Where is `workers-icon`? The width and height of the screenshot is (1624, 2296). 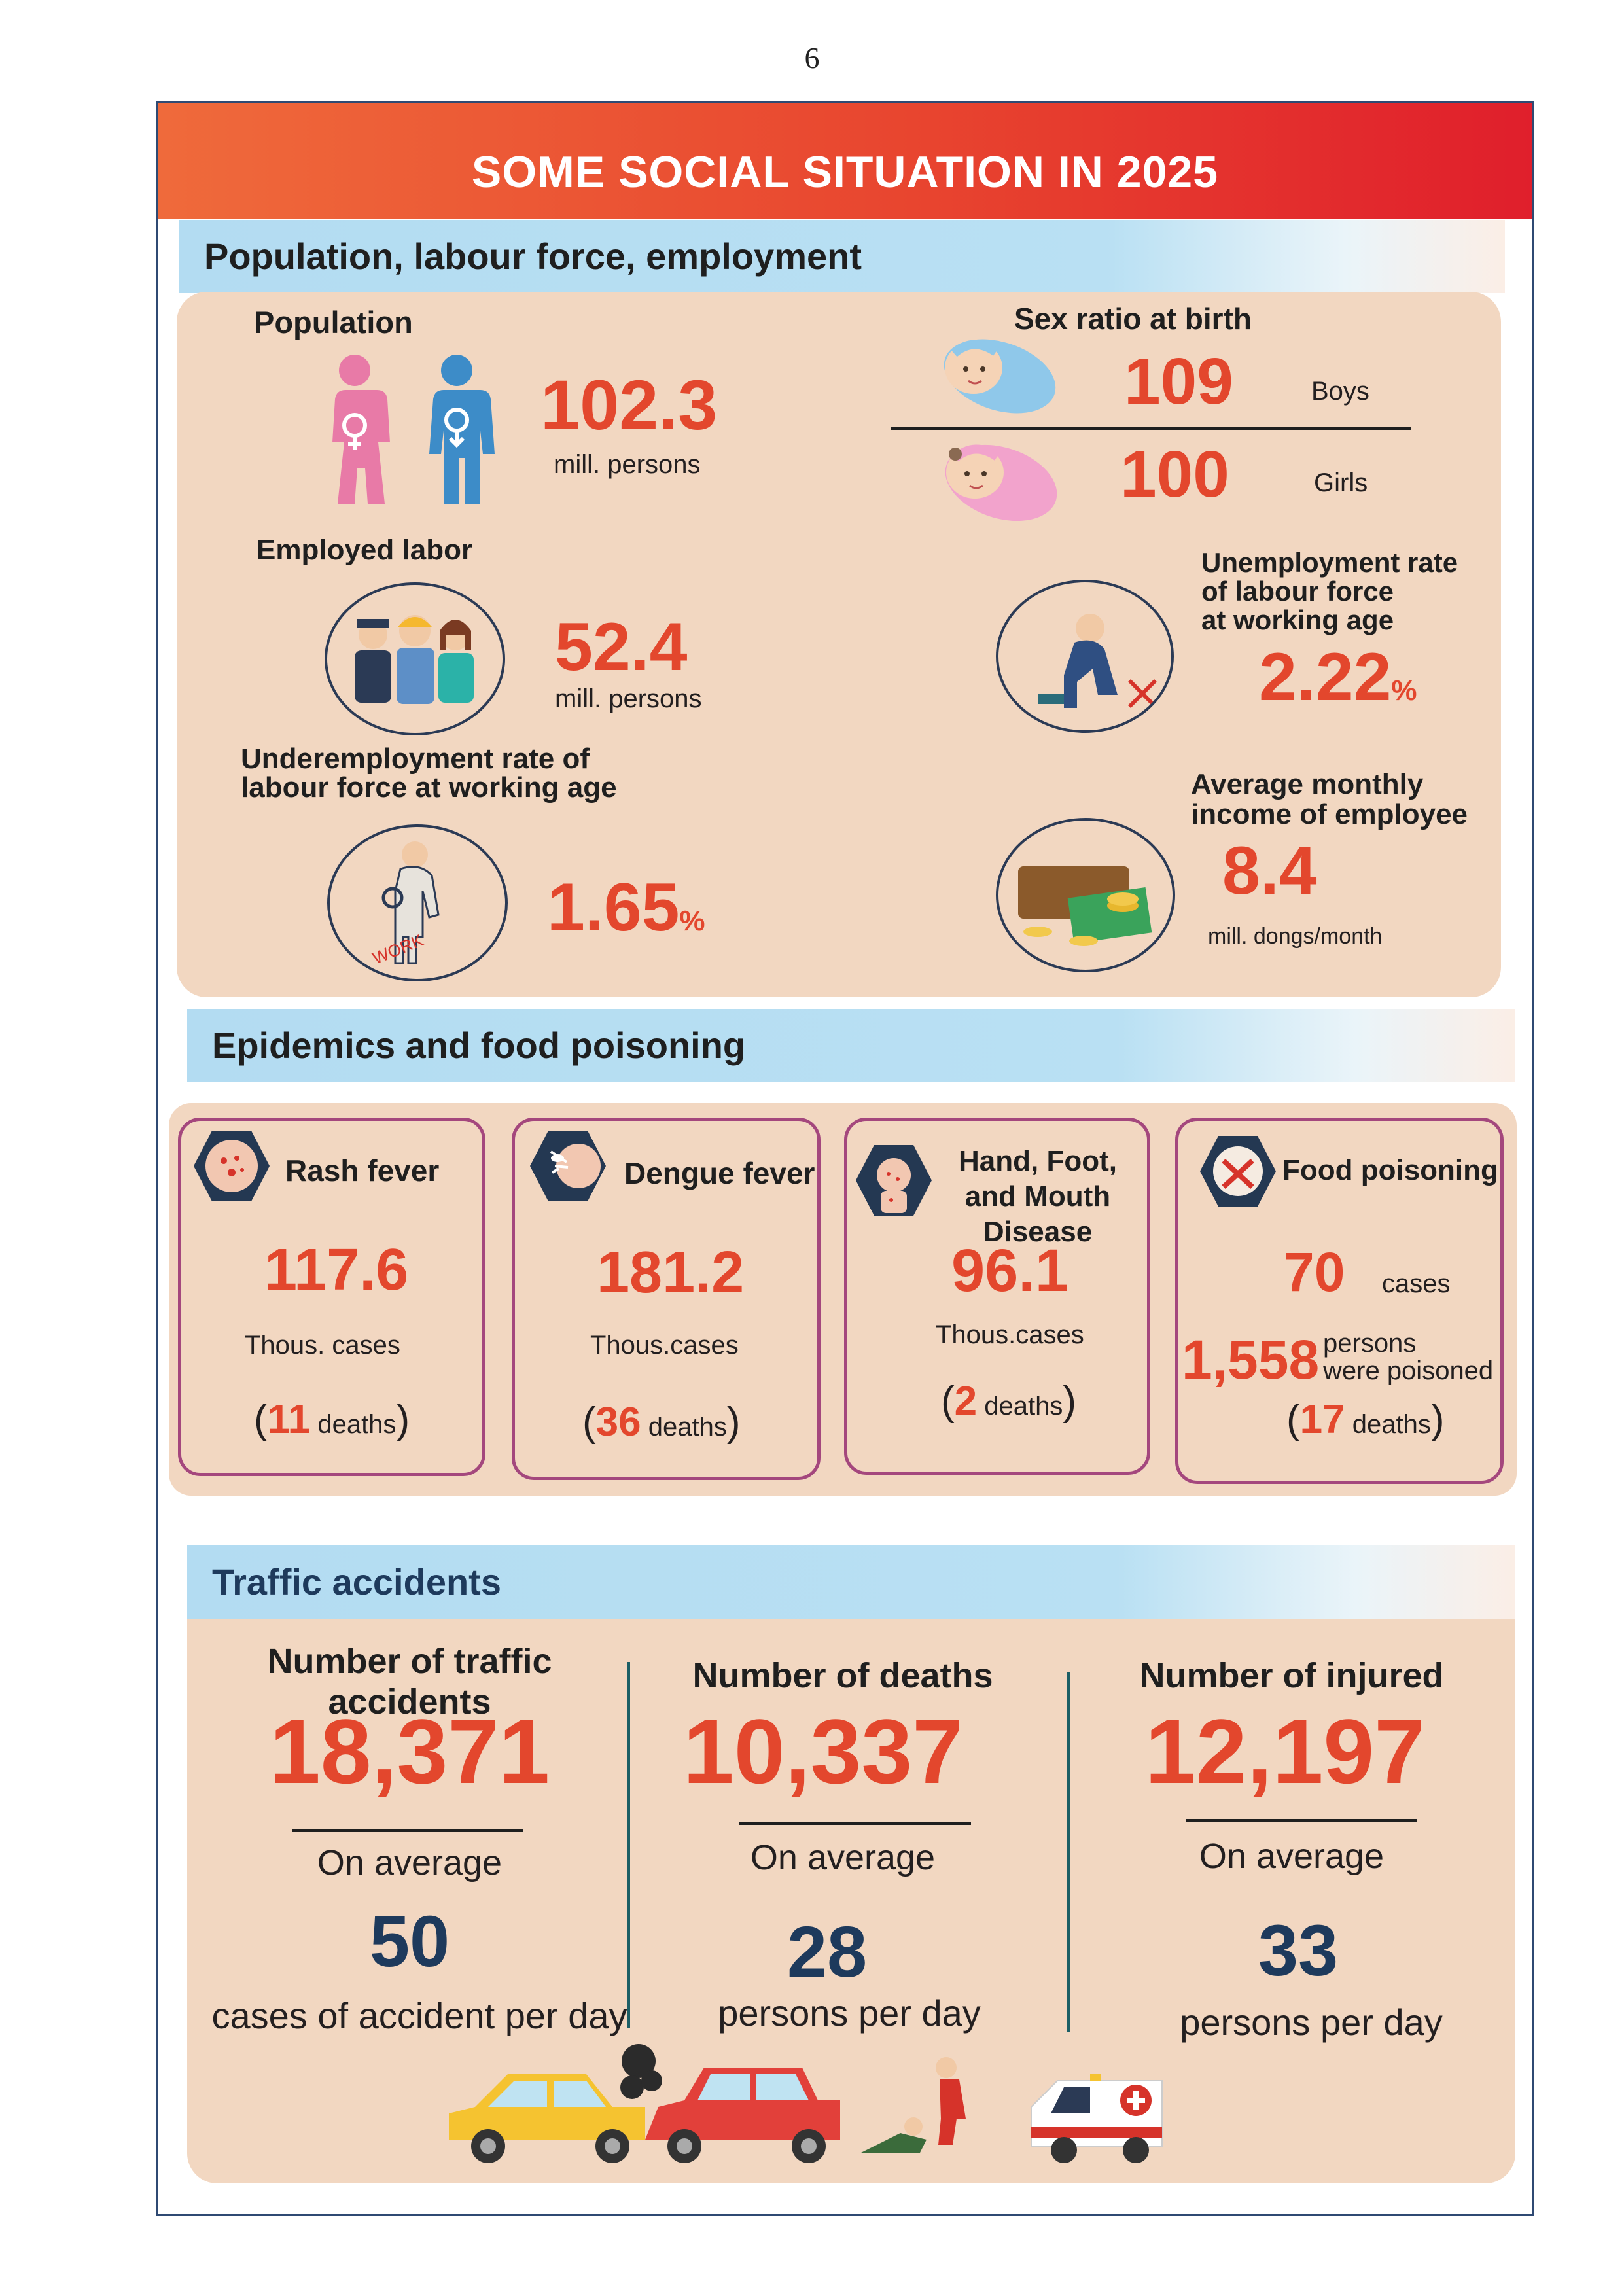
workers-icon is located at coordinates (415, 658).